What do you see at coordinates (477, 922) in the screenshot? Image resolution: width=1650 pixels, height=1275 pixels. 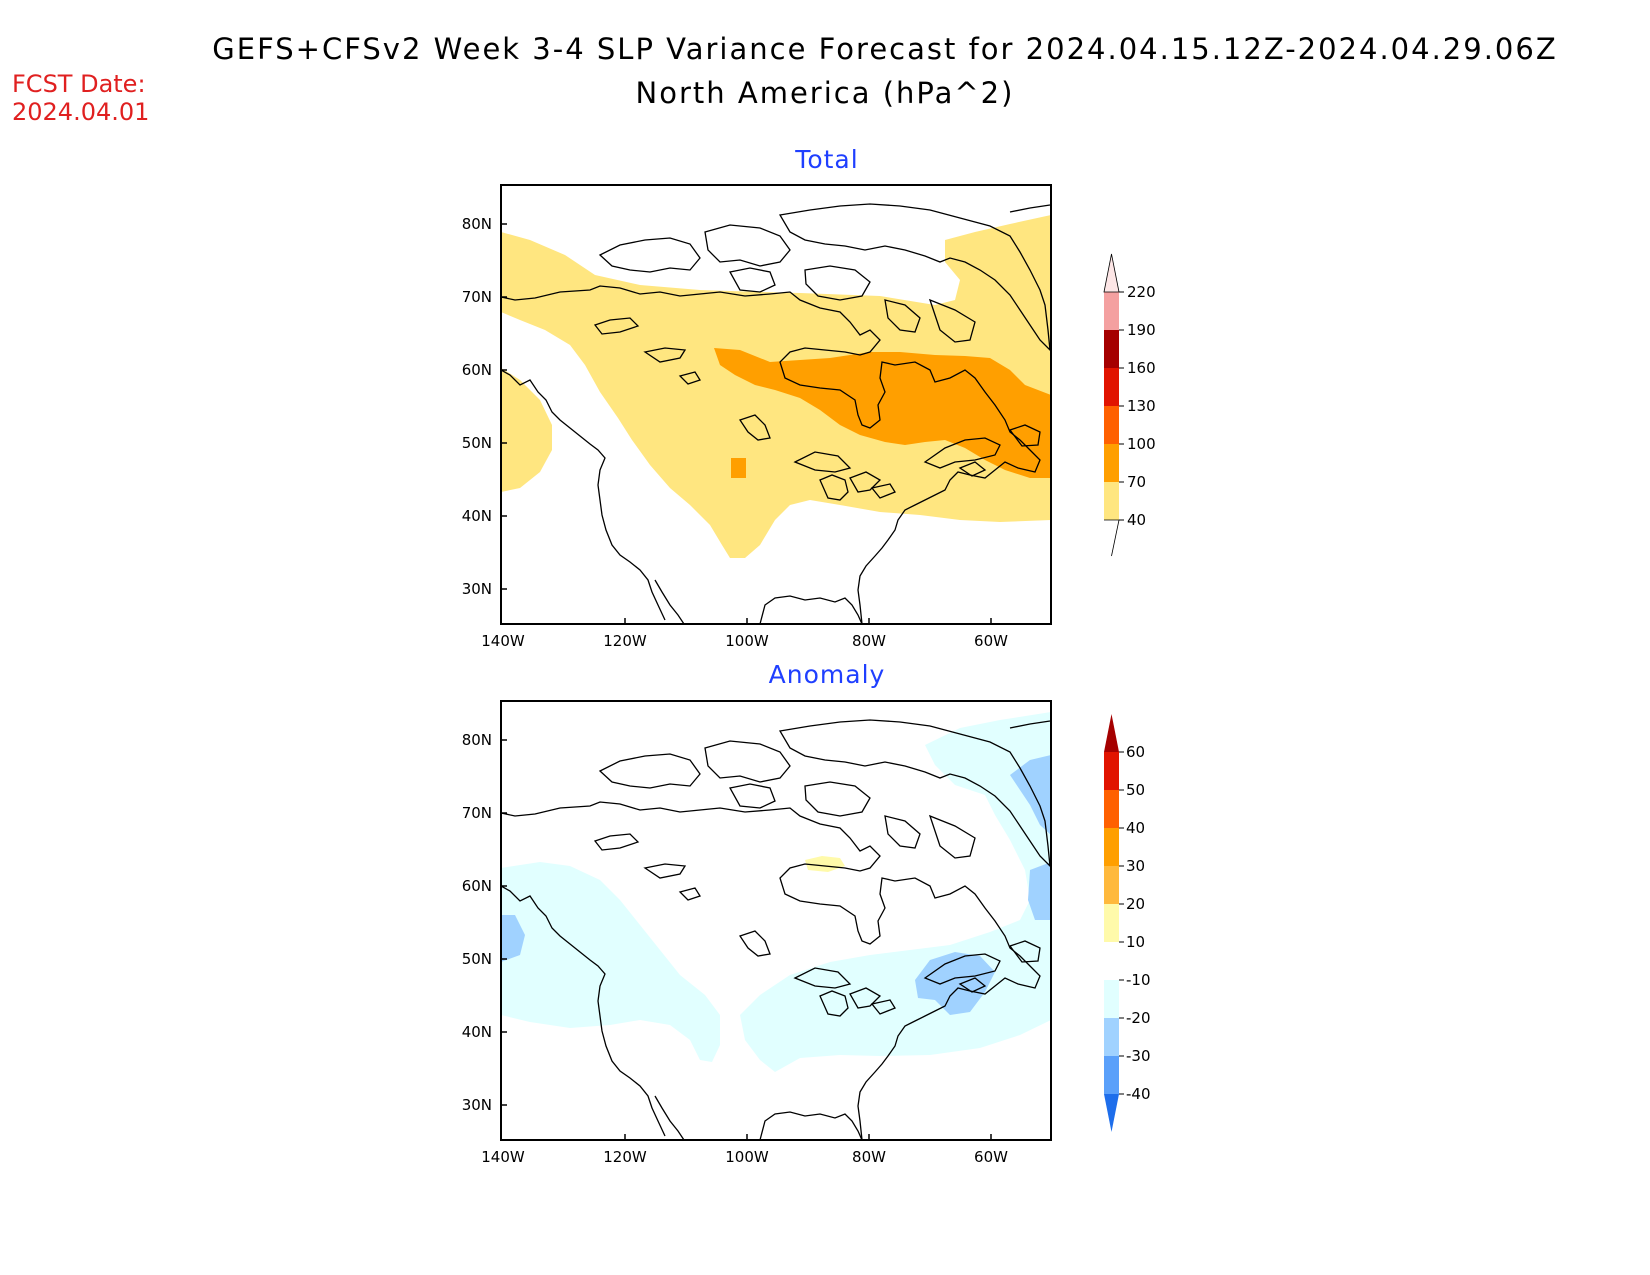 I see `anomaly-lat-labels: 80N 70N 60N 50N 40N 30N` at bounding box center [477, 922].